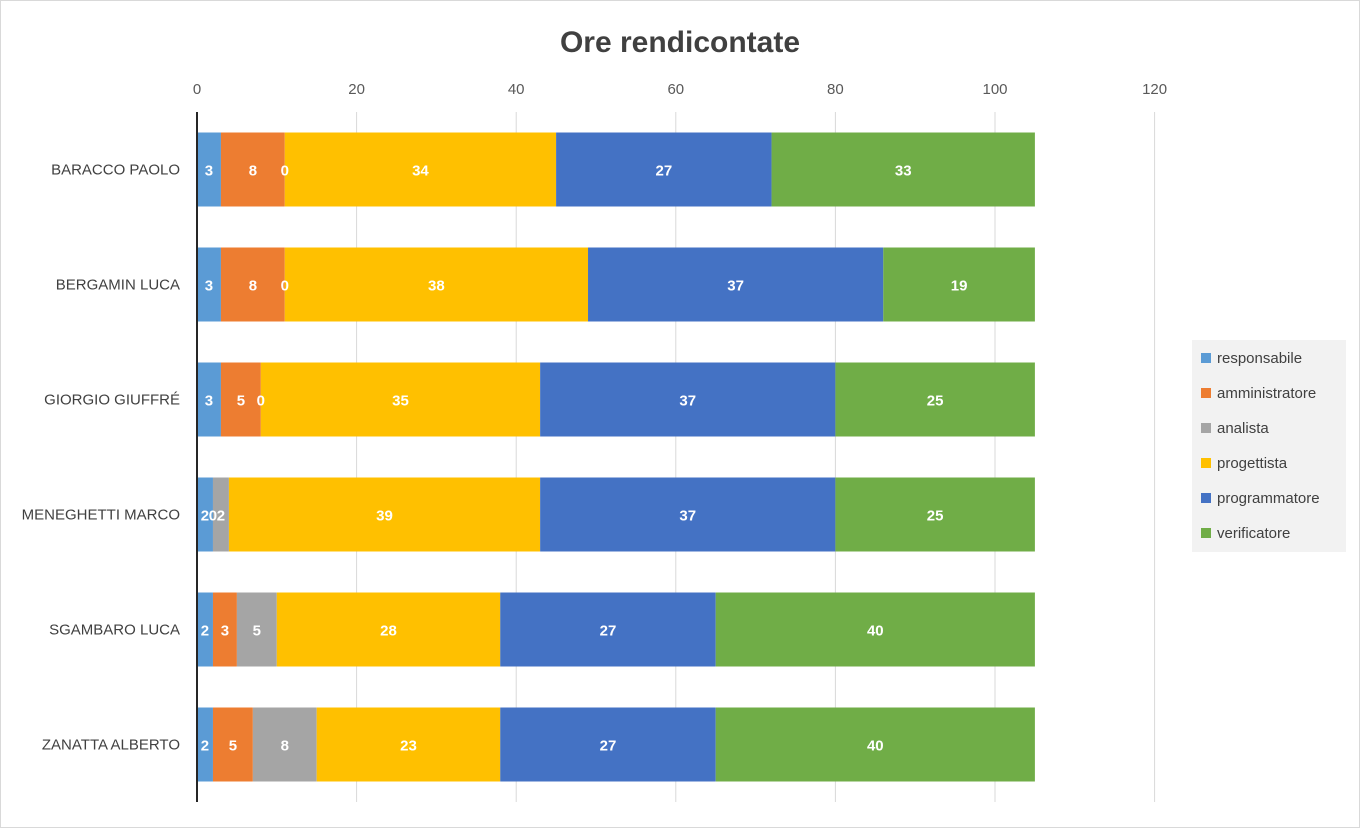  Describe the element at coordinates (114, 630) in the screenshot. I see `category-label: SGAMBARO LUCA` at that location.